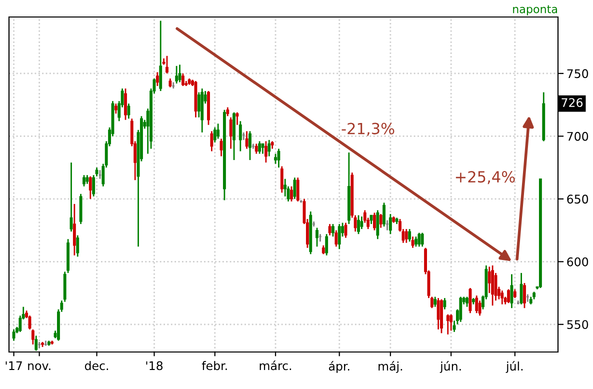  Describe the element at coordinates (39, 366) in the screenshot. I see `x-tick-label: nov.` at that location.